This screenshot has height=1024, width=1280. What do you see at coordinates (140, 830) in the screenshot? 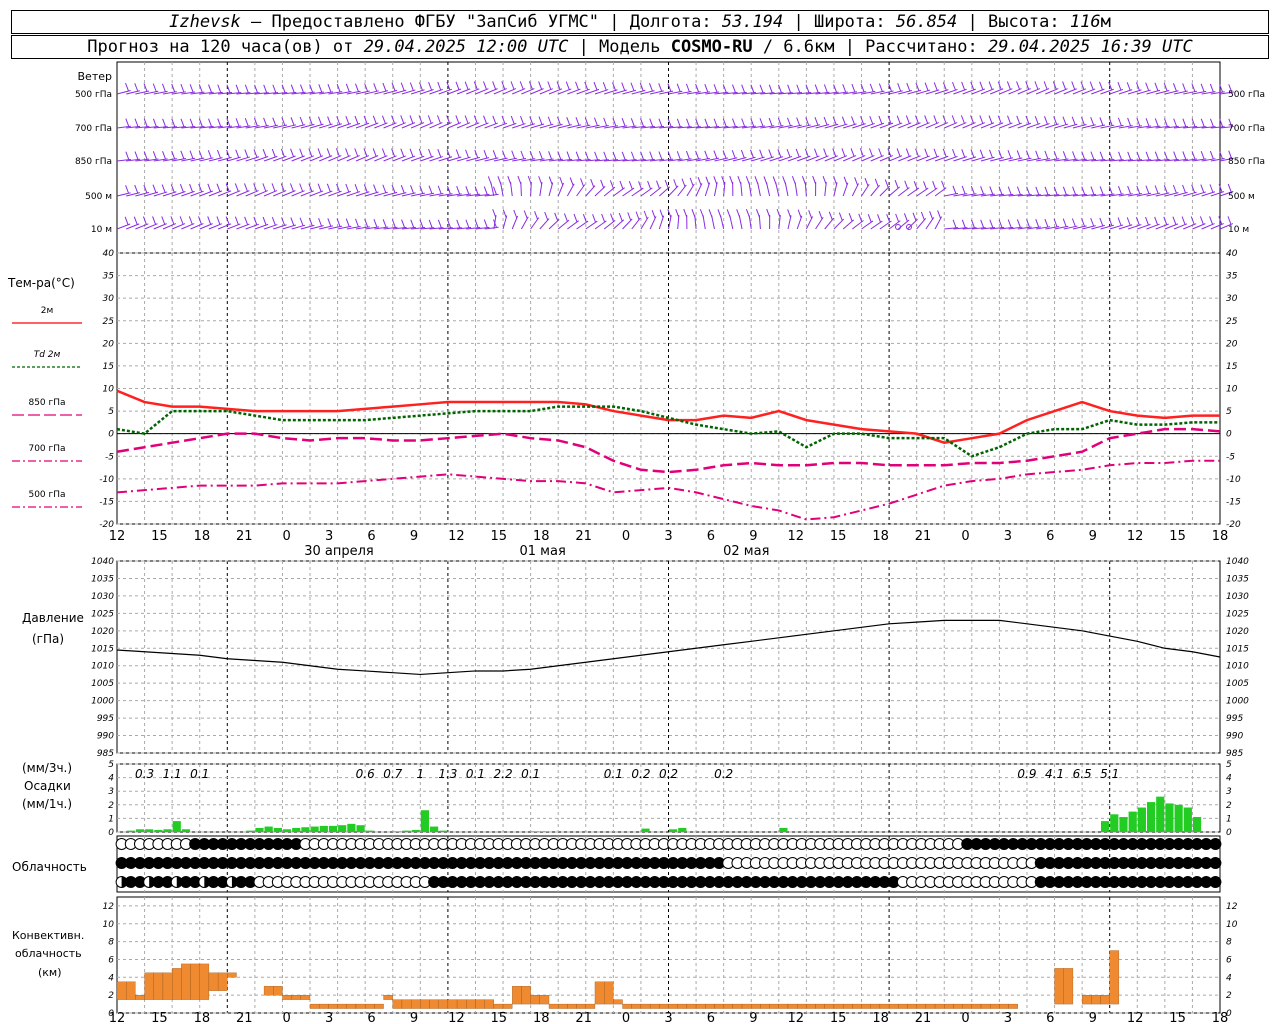
I see `precip-bar` at bounding box center [140, 830].